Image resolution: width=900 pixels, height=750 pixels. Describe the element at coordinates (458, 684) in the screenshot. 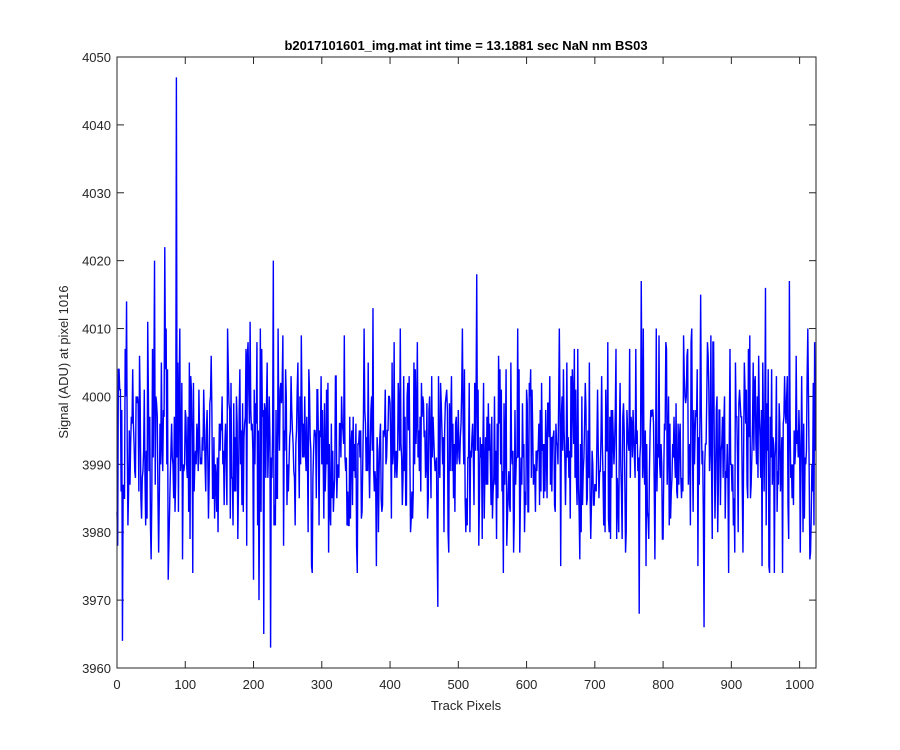

I see `x-tick-label: 500` at that location.